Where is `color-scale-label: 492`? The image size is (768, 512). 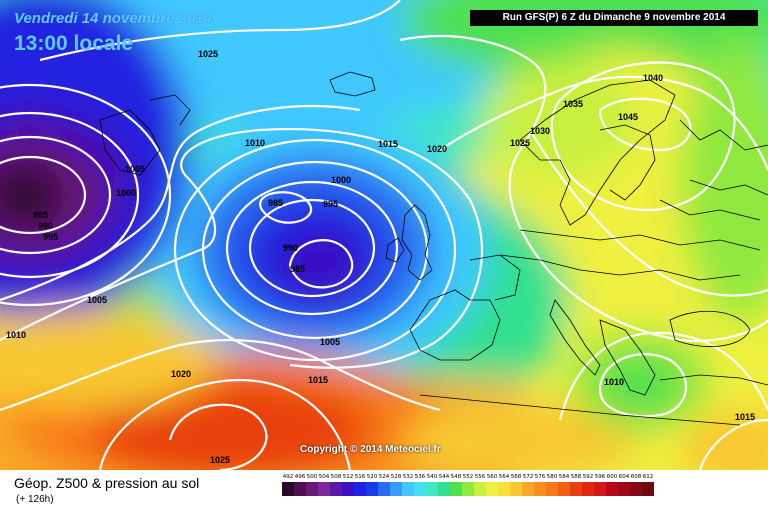 color-scale-label: 492 is located at coordinates (288, 477).